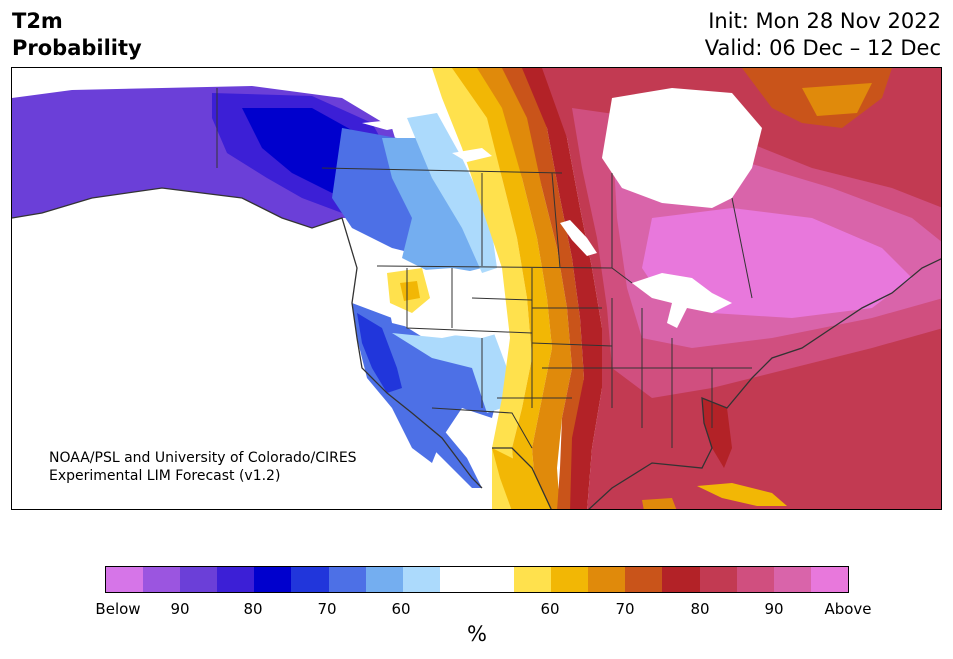 The width and height of the screenshot is (953, 659). I want to click on region-warm-yellow, so click(482, 288).